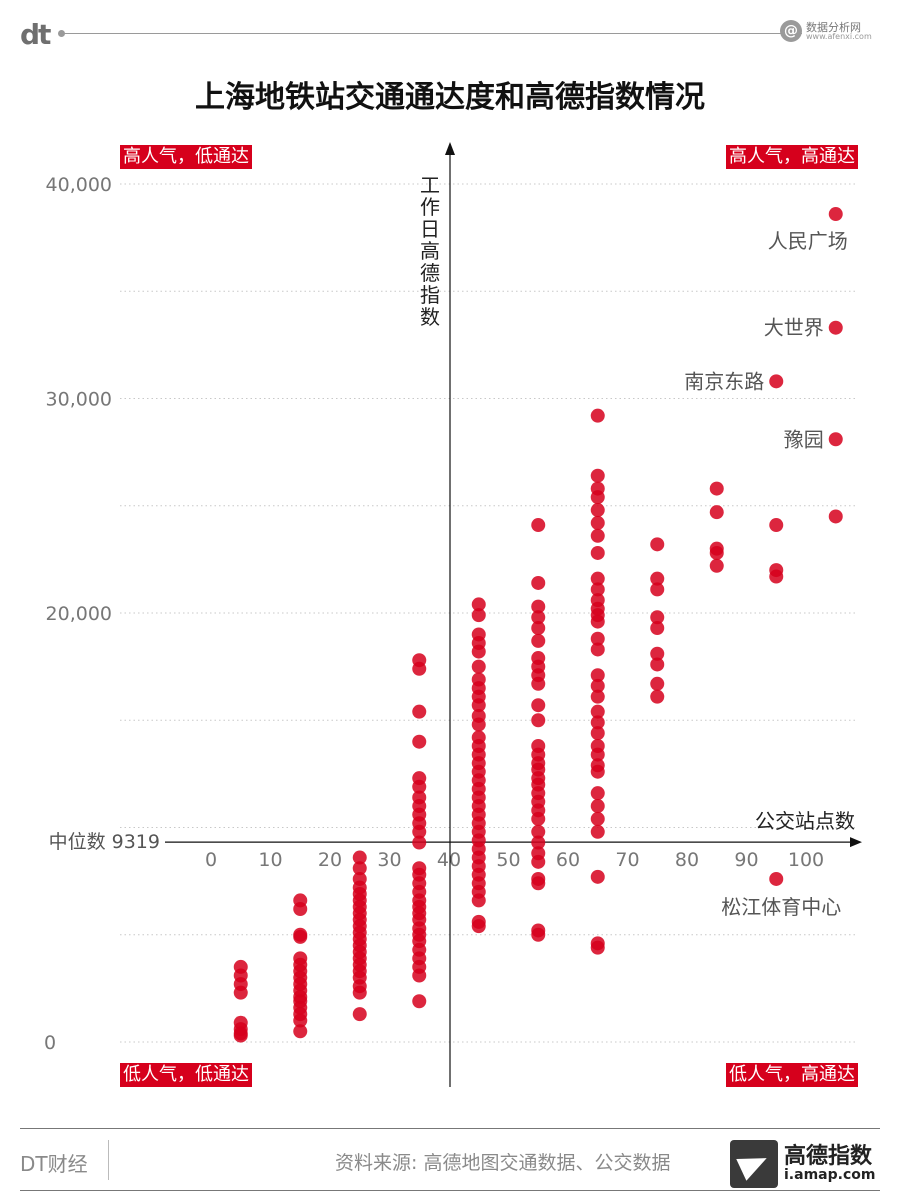  I want to click on x-tick-label: 30, so click(389, 860).